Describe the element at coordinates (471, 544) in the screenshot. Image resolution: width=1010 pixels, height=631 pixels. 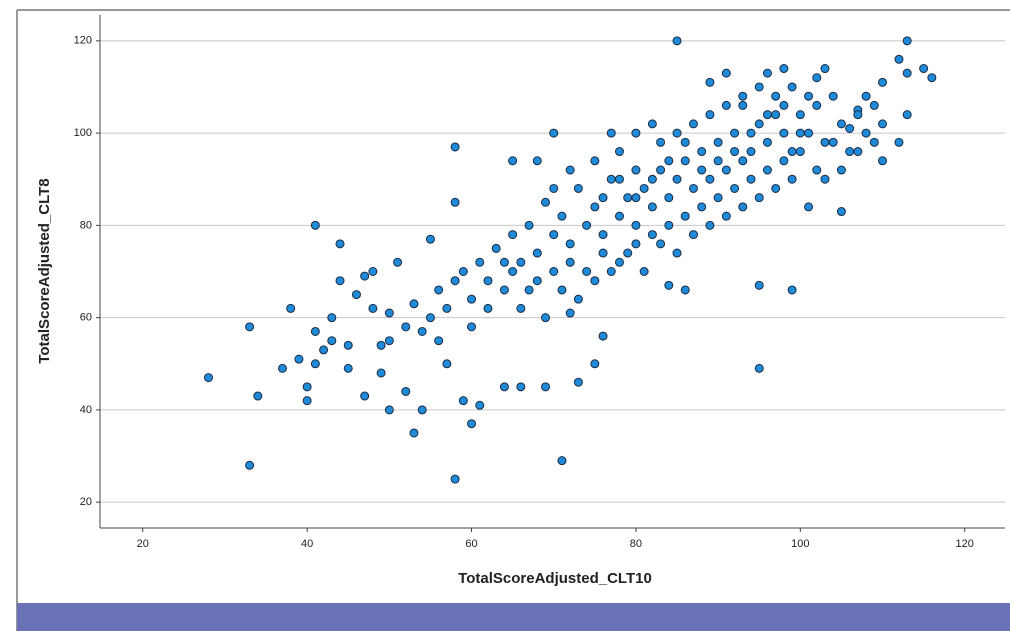
I see `x-tick-label: 60` at that location.